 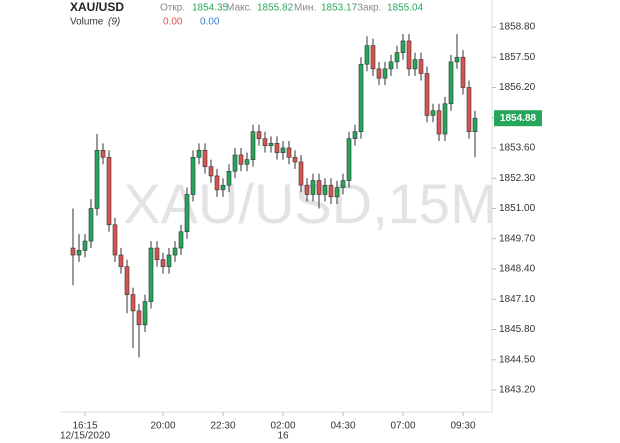 What do you see at coordinates (342, 426) in the screenshot?
I see `x-tick-label: 04:30` at bounding box center [342, 426].